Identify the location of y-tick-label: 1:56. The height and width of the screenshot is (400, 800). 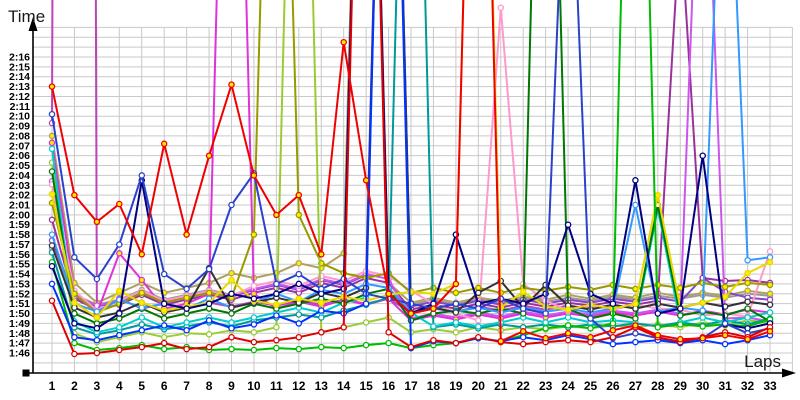
(19, 255).